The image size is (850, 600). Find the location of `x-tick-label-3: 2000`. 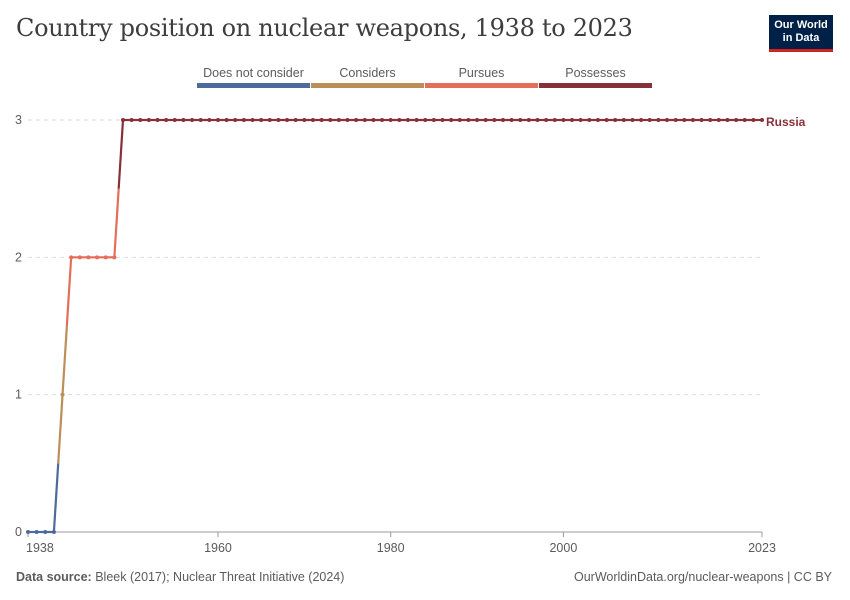

x-tick-label-3: 2000 is located at coordinates (563, 548).